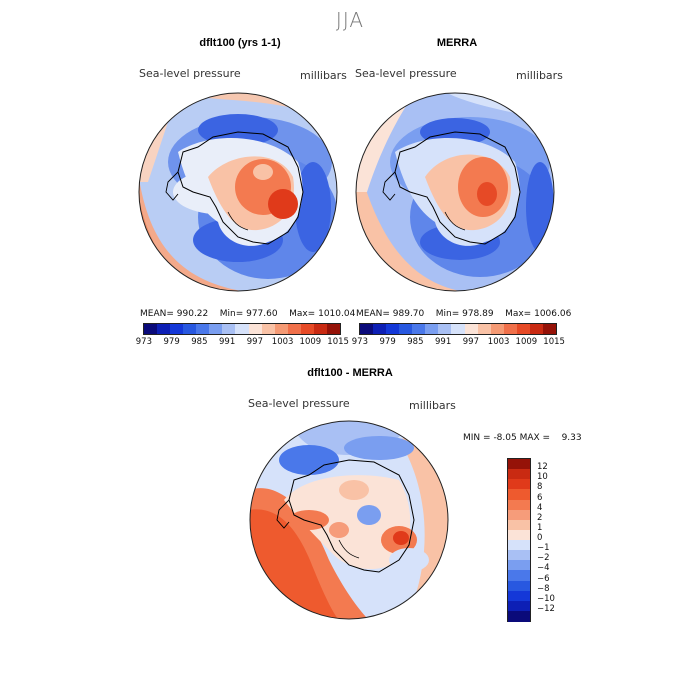  What do you see at coordinates (553, 314) in the screenshot?
I see `panel2-max-value: 1006.06` at bounding box center [553, 314].